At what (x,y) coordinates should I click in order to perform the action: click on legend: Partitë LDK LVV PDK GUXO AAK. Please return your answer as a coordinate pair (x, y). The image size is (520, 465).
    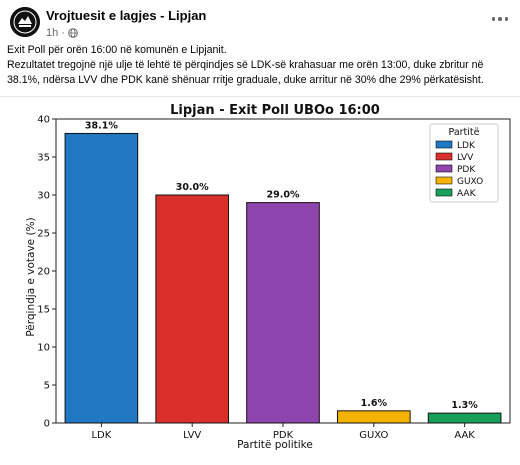
    Looking at the image, I should click on (464, 163).